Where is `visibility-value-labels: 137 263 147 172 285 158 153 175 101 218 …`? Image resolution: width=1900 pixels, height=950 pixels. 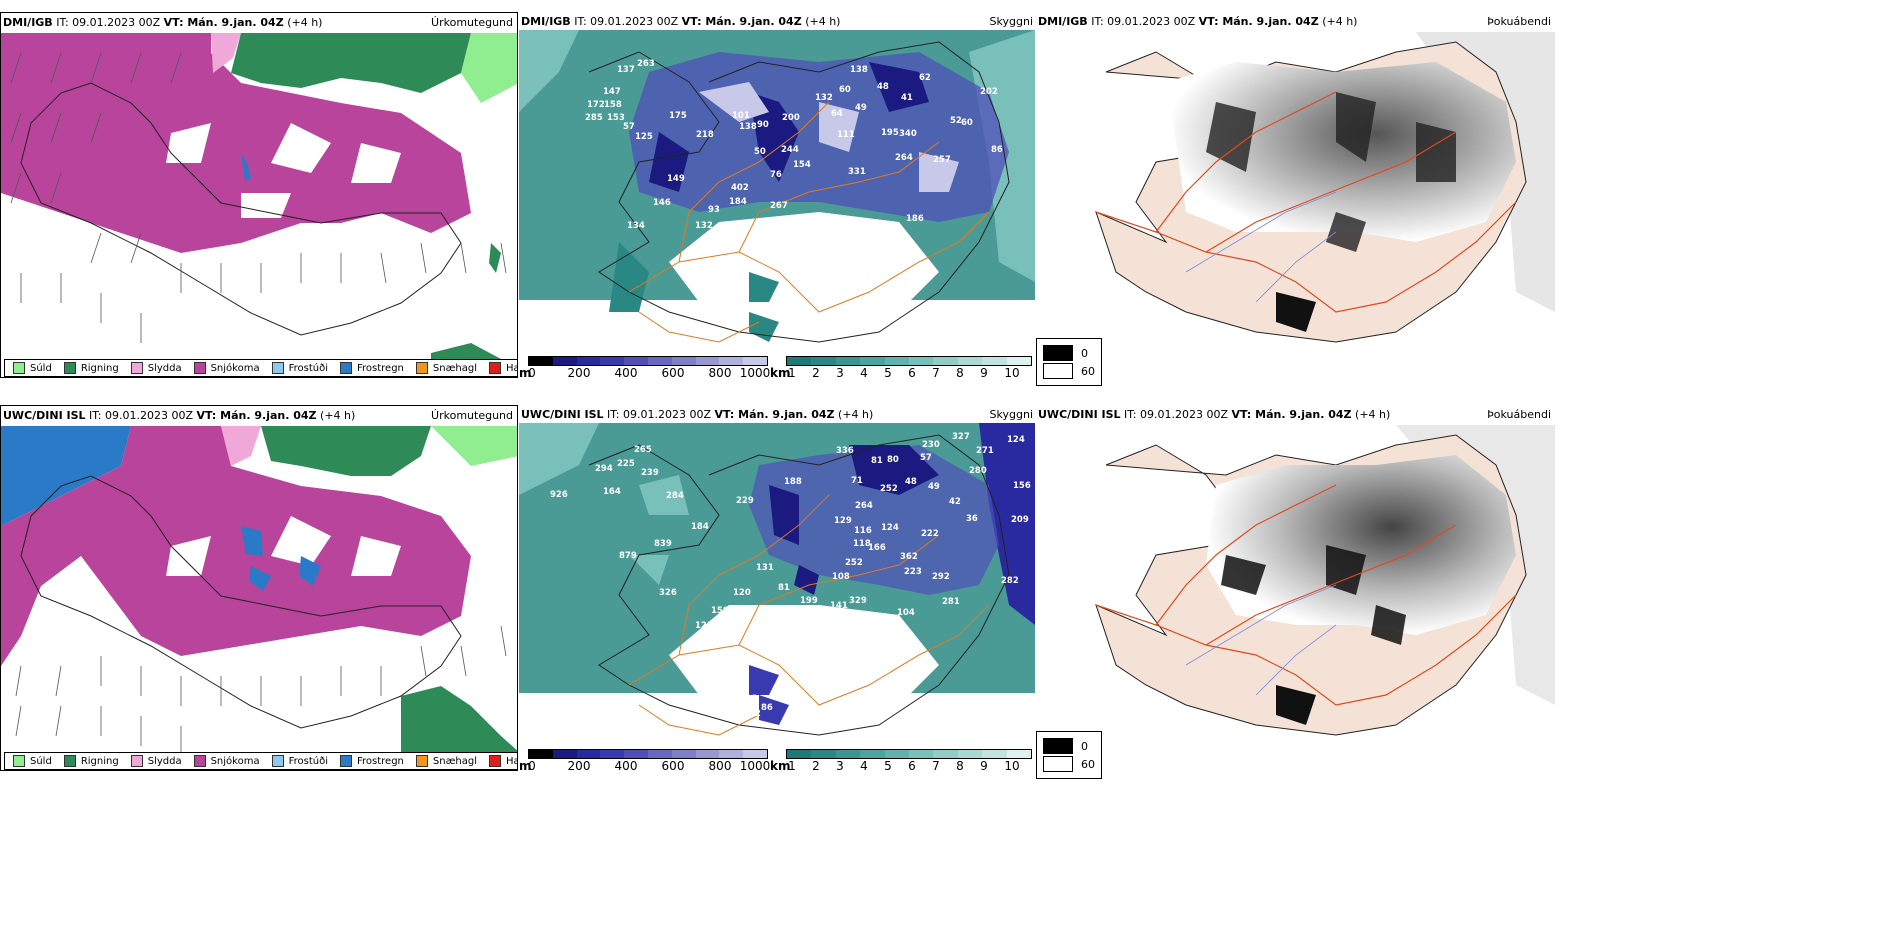
visibility-value-labels: 137 263 147 172 285 158 153 175 101 218 … is located at coordinates (794, 151).